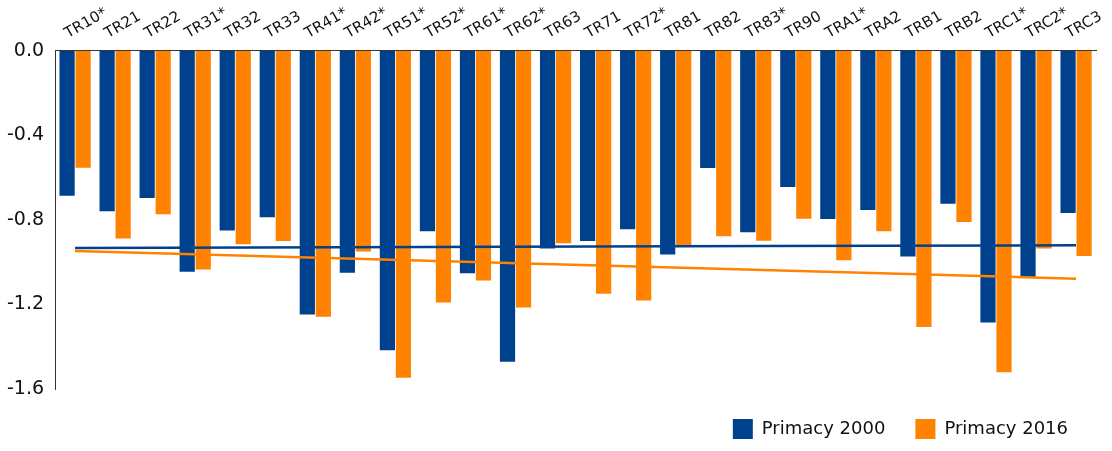 Image resolution: width=1112 pixels, height=451 pixels. I want to click on y-tick-label: -1.2, so click(25, 302).